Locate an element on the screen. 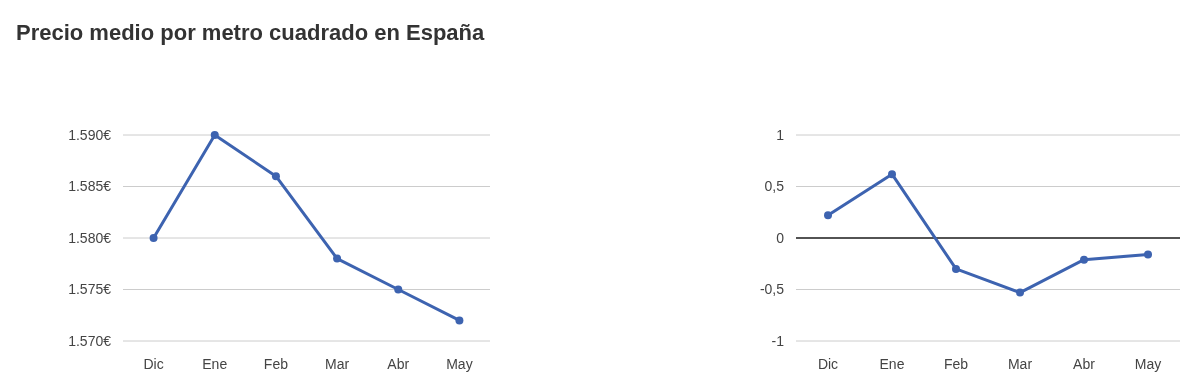 This screenshot has width=1200, height=381. y-tick-label: 1.590€ is located at coordinates (90, 134).